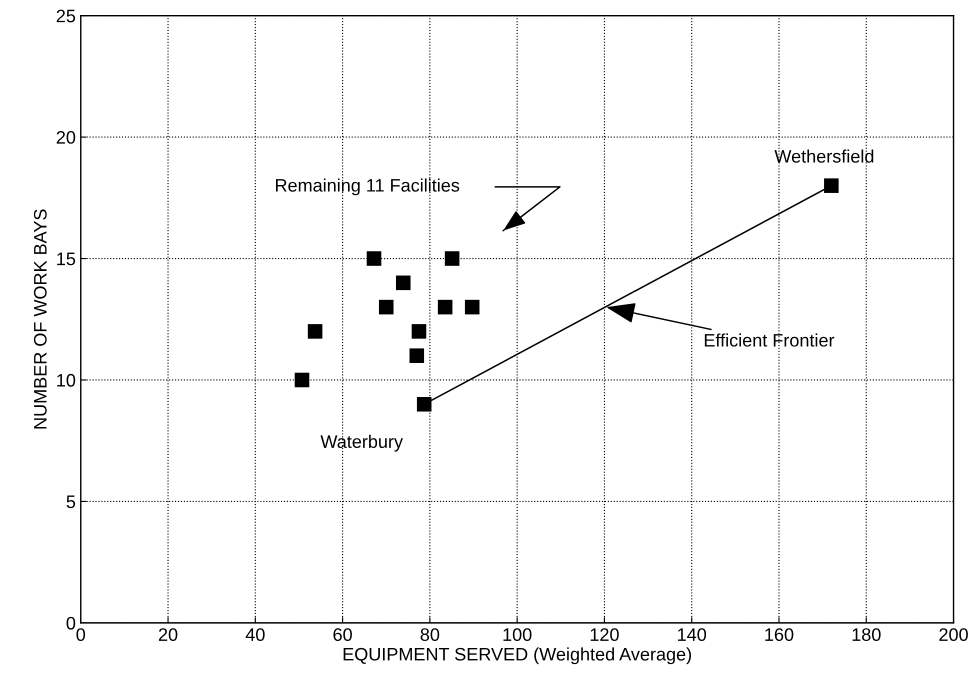 The height and width of the screenshot is (680, 973). Describe the element at coordinates (66, 137) in the screenshot. I see `y-tick-label: 20` at that location.